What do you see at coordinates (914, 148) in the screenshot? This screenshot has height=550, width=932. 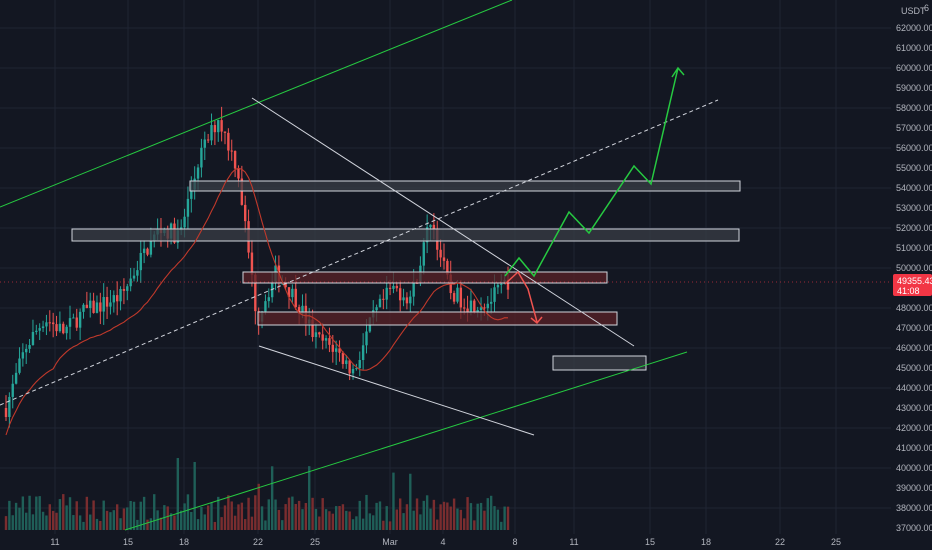 I see `price-tick-label: 56000.00` at bounding box center [914, 148].